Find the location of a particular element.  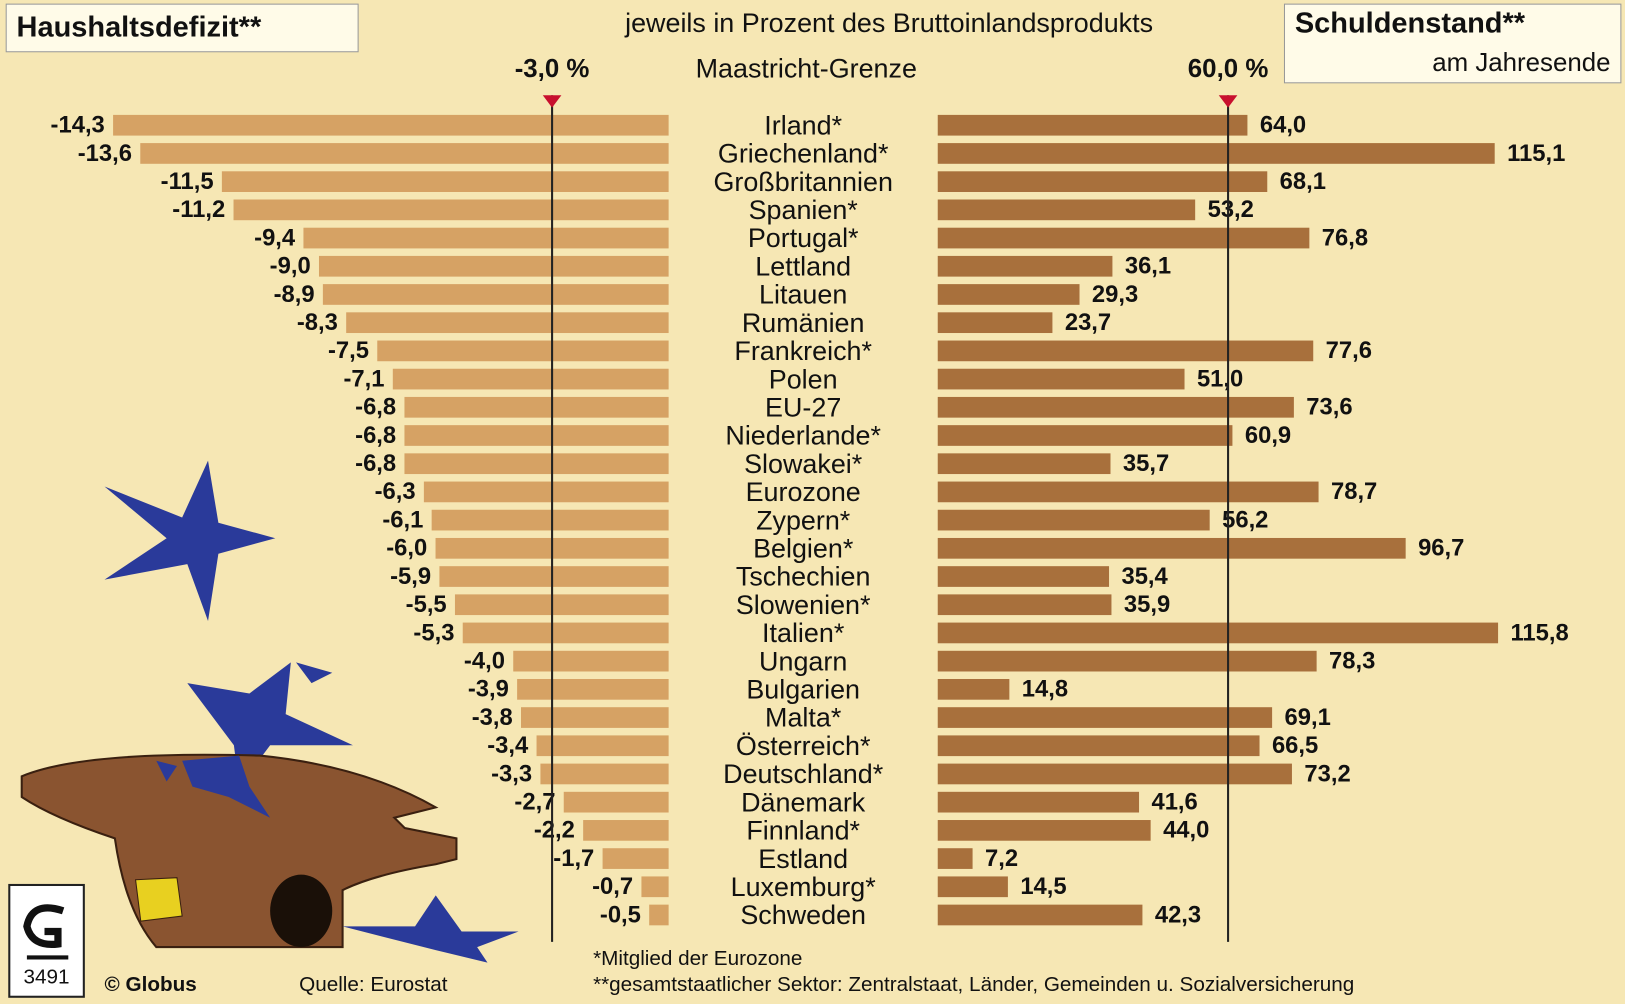

category-label: Ungarn is located at coordinates (803, 661).